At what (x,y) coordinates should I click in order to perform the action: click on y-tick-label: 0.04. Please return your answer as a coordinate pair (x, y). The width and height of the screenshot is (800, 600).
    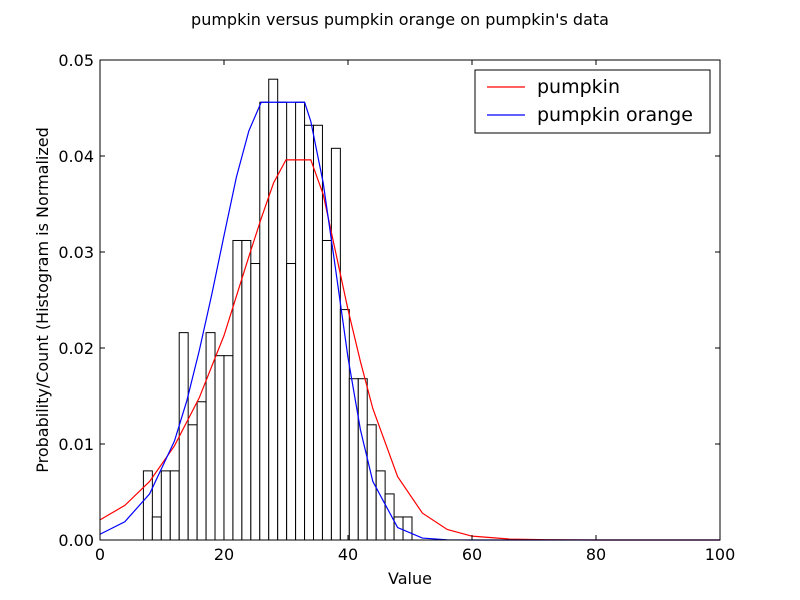
    Looking at the image, I should click on (76, 156).